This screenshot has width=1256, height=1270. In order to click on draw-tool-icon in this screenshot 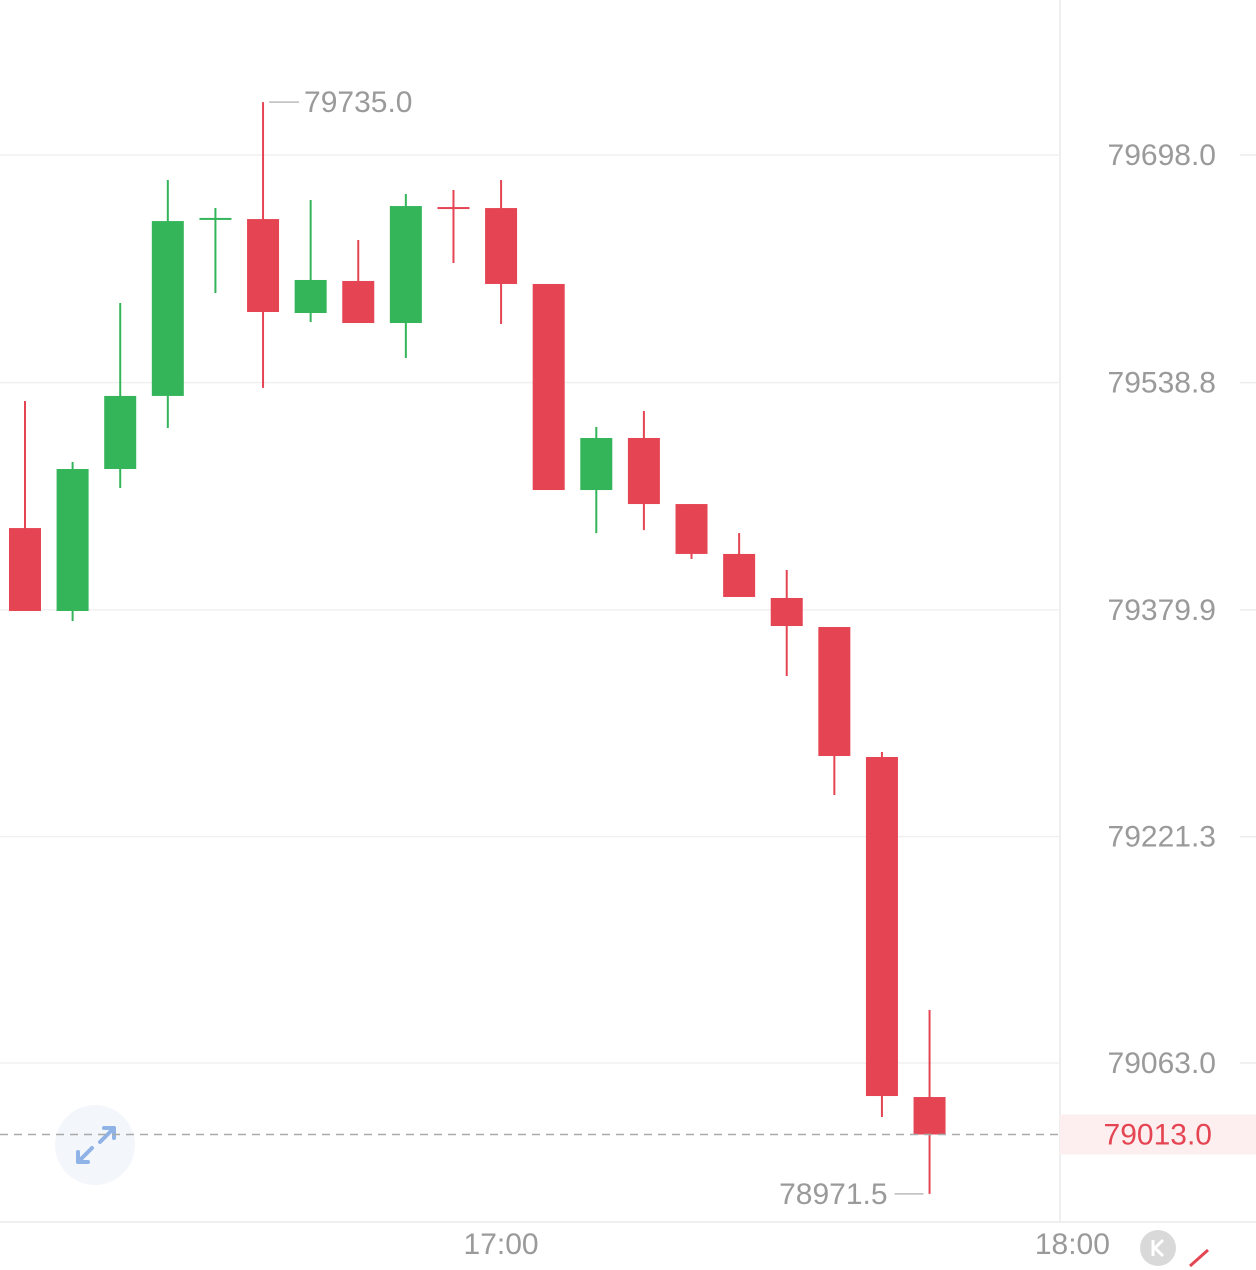, I will do `click(1199, 1258)`.